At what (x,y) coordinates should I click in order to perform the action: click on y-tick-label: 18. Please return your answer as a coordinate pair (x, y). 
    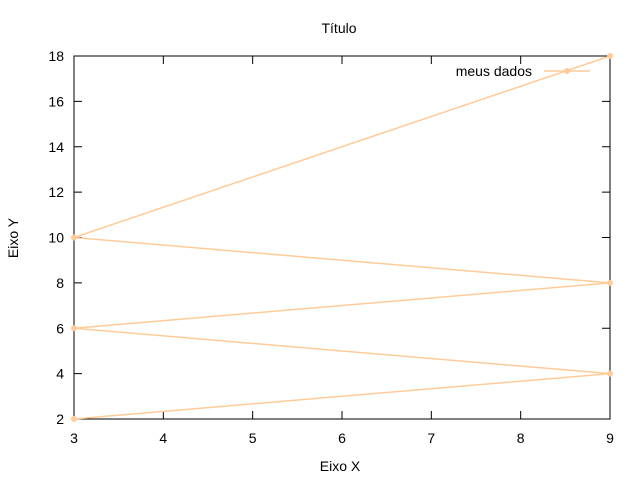
    Looking at the image, I should click on (56, 56).